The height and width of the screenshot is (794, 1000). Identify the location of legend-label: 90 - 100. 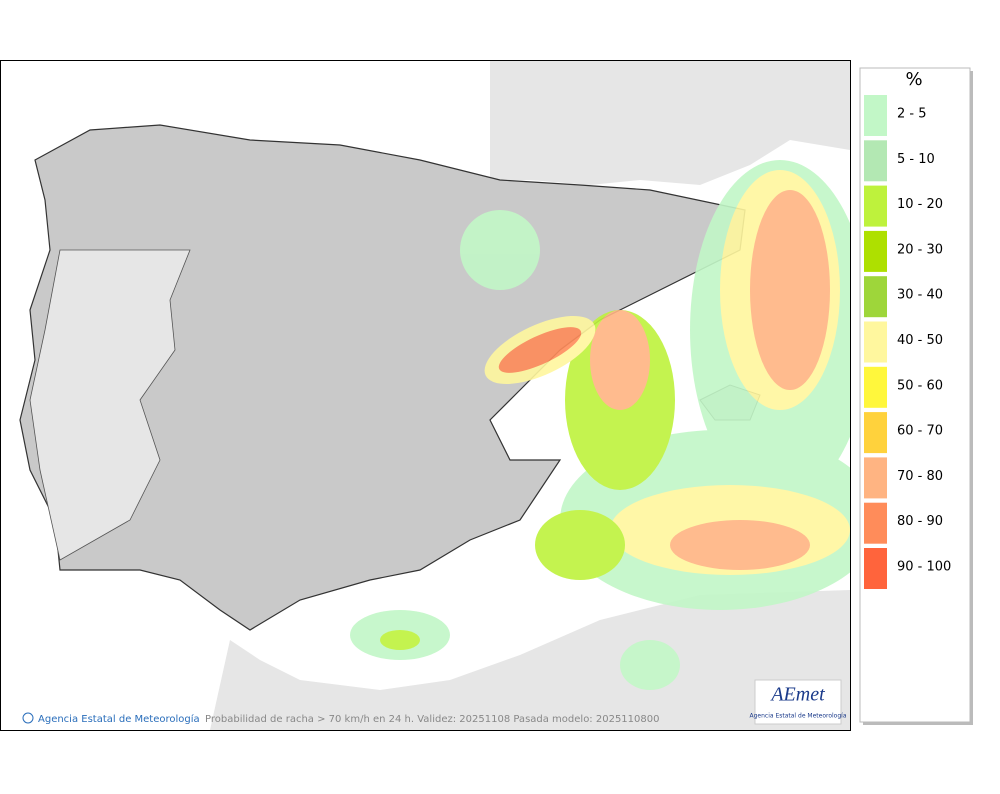
(924, 567).